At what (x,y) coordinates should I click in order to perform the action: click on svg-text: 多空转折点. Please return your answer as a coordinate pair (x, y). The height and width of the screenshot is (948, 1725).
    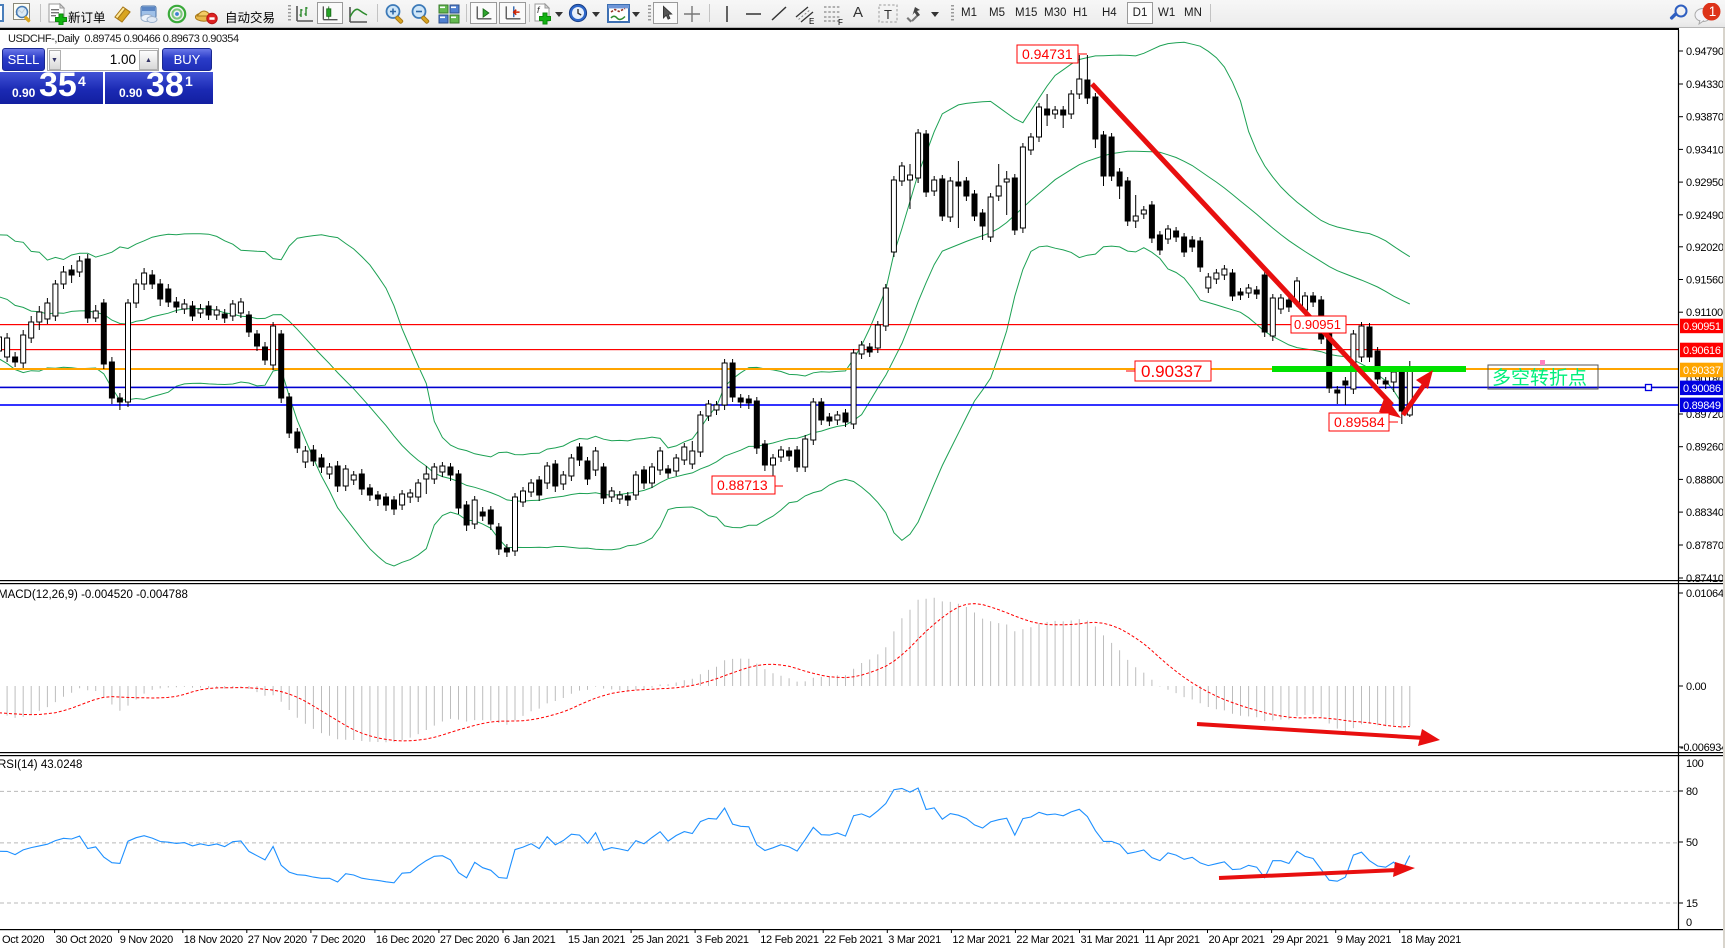
    Looking at the image, I should click on (1539, 378).